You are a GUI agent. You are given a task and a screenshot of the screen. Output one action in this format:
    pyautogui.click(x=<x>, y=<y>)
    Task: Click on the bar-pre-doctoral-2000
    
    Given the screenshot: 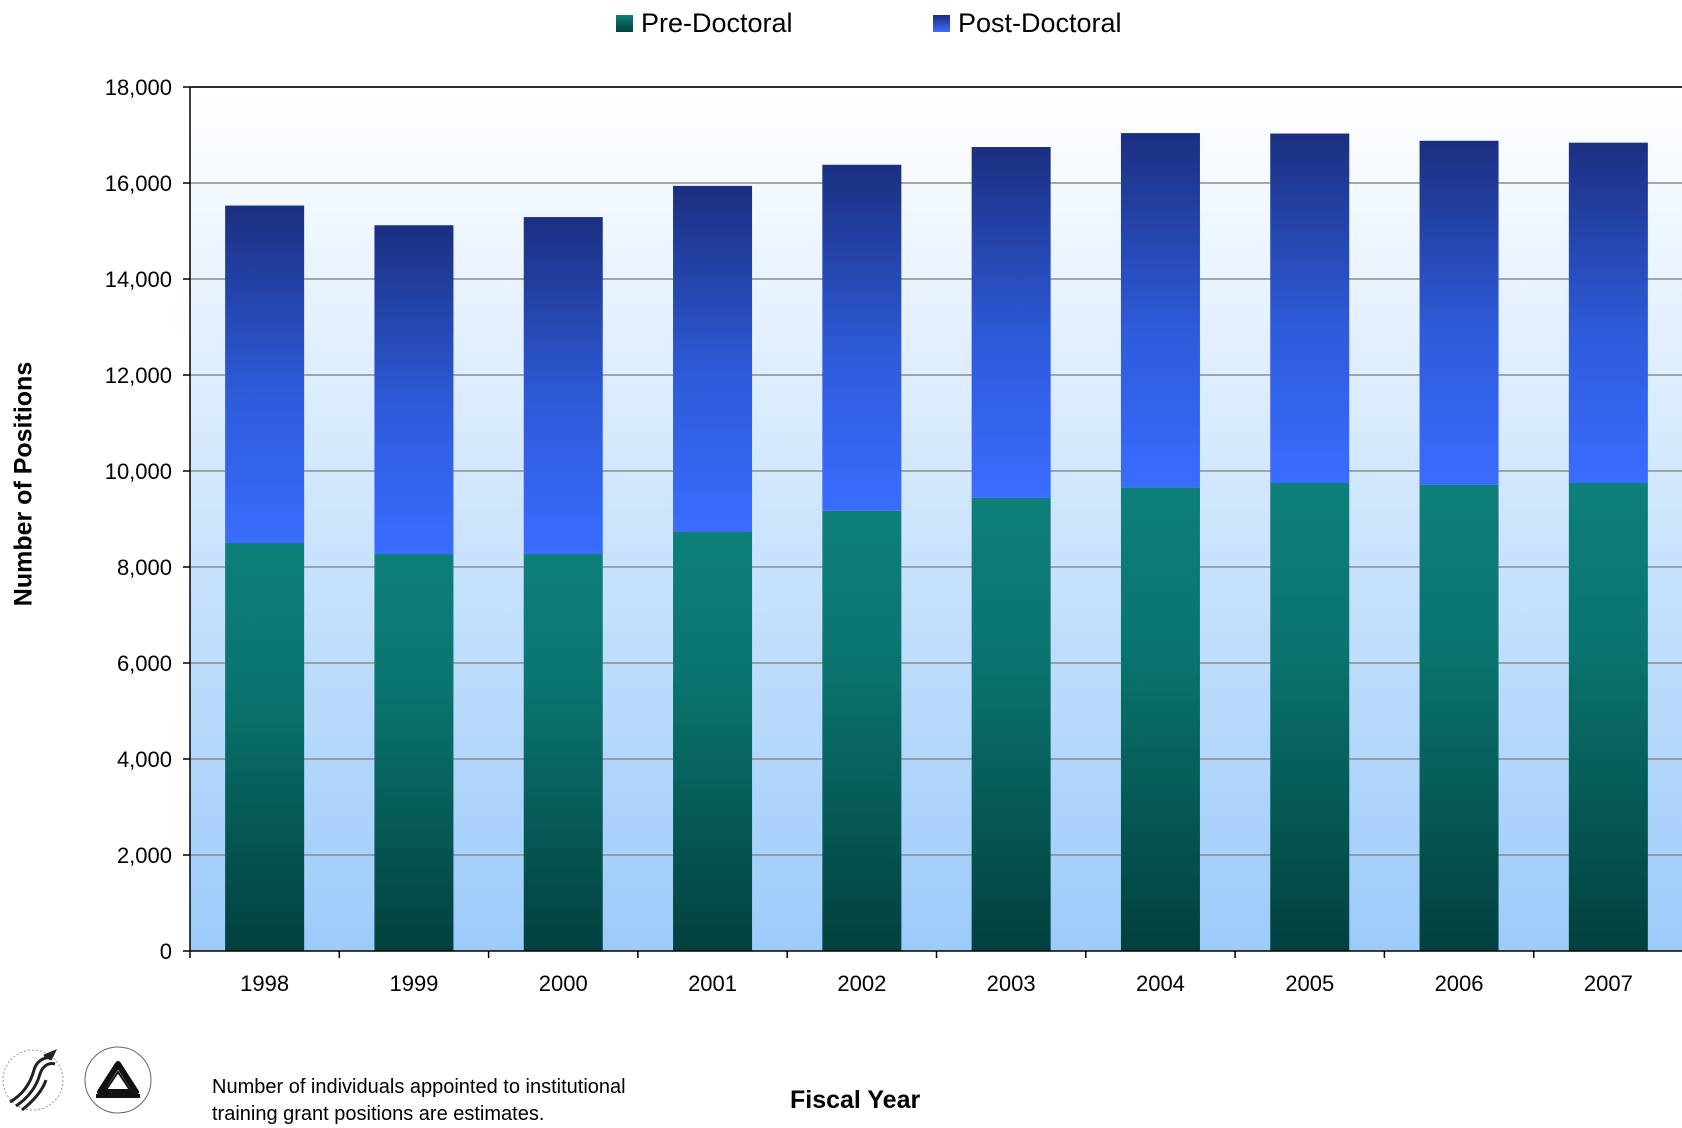 What is the action you would take?
    pyautogui.click(x=563, y=752)
    